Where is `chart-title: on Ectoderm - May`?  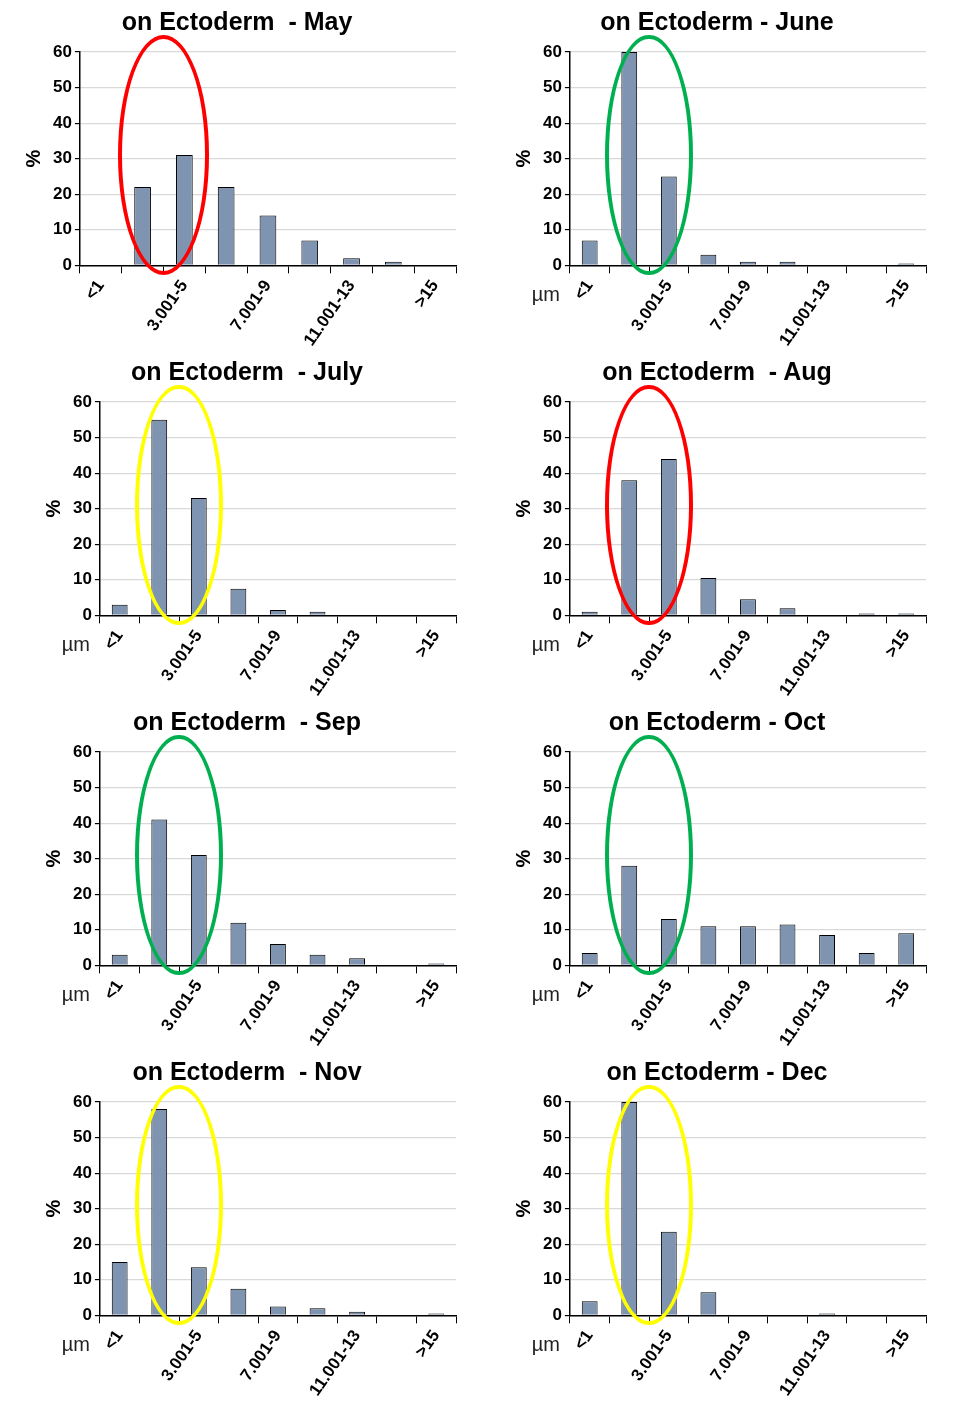
chart-title: on Ectoderm - May is located at coordinates (237, 20).